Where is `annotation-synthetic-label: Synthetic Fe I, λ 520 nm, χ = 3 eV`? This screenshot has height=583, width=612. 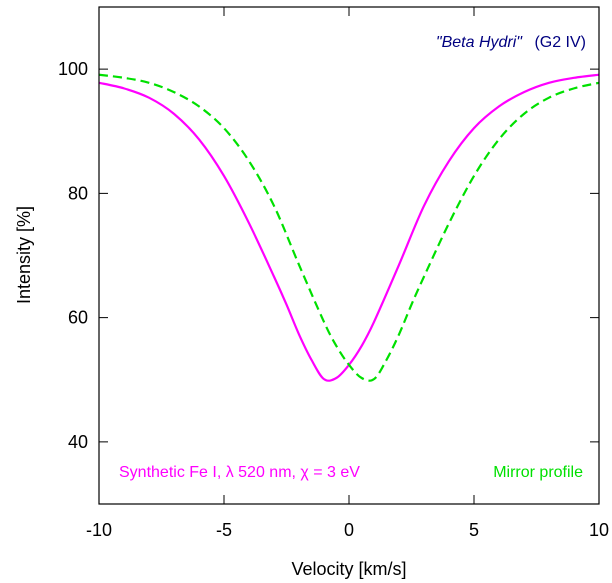
annotation-synthetic-label: Synthetic Fe I, λ 520 nm, χ = 3 eV is located at coordinates (239, 472).